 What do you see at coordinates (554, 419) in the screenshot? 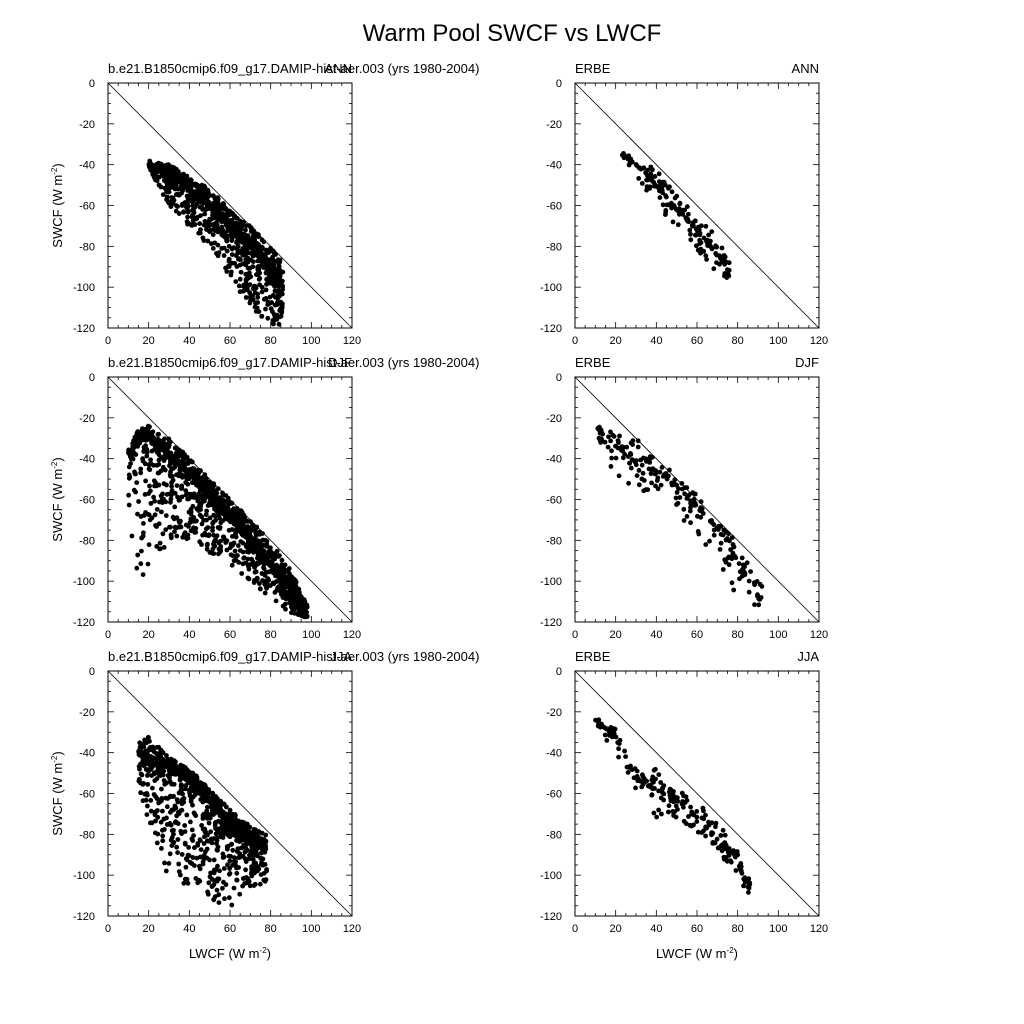
I see `y-tick-label: -20` at bounding box center [554, 419].